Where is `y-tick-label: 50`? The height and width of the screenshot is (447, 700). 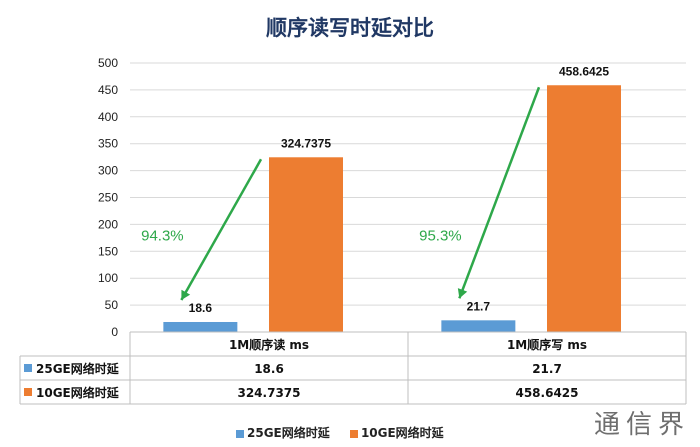
y-tick-label: 50 is located at coordinates (112, 305).